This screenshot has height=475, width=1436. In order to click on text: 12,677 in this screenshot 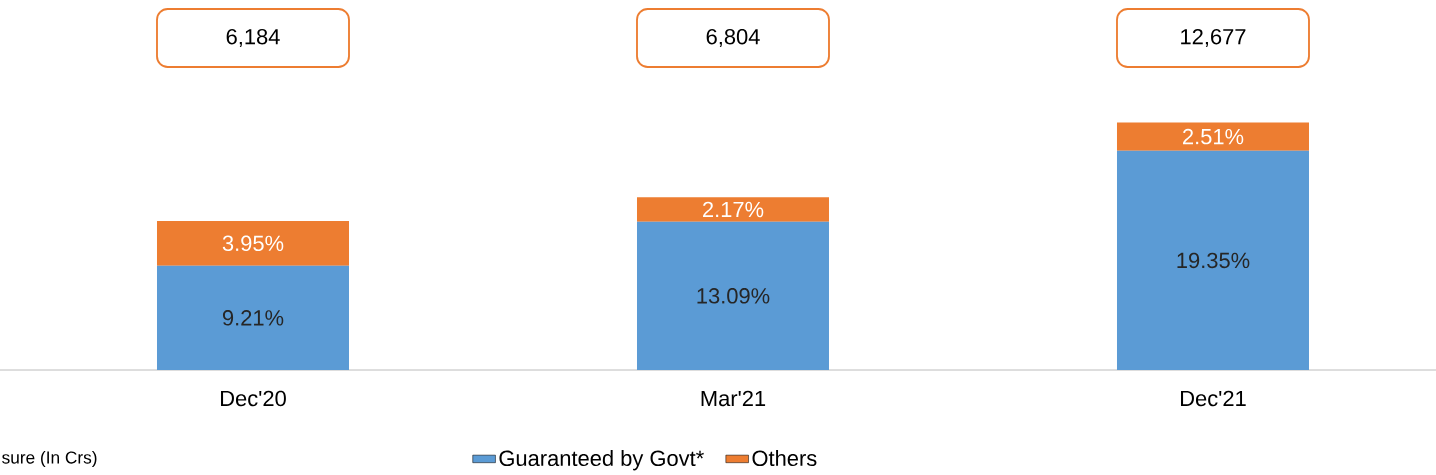, I will do `click(1213, 38)`.